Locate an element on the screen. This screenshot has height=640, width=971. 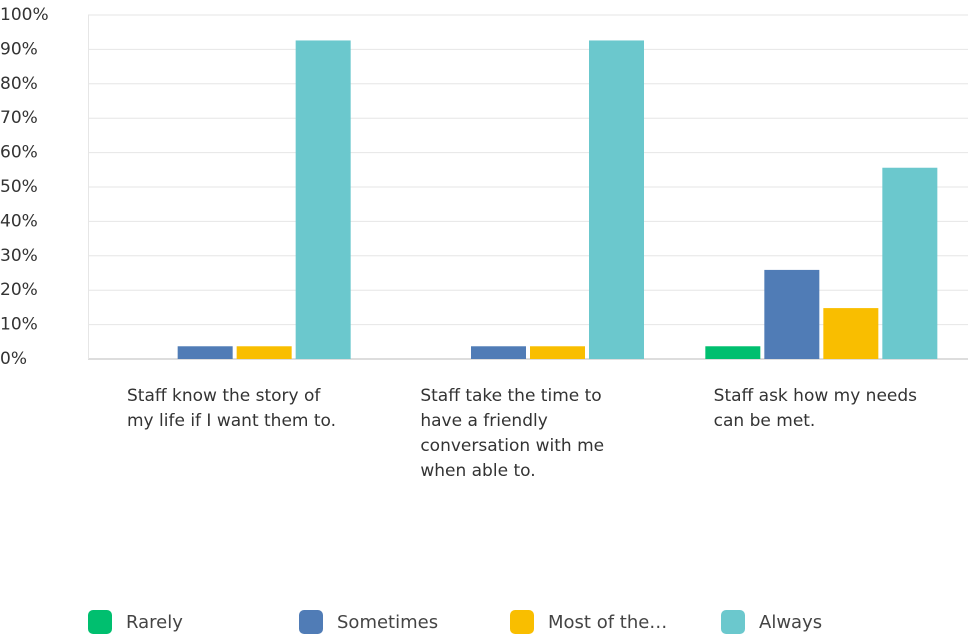
legend-item: Sometimes is located at coordinates (368, 622).